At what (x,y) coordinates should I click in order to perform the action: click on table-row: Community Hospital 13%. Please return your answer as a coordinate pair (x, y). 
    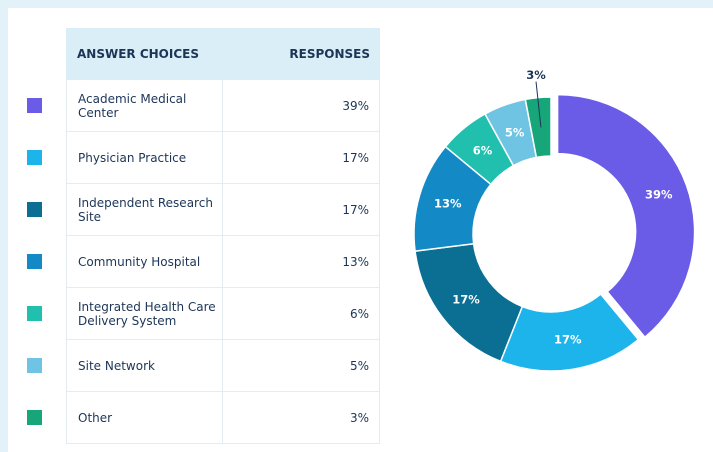
    Looking at the image, I should click on (203, 262).